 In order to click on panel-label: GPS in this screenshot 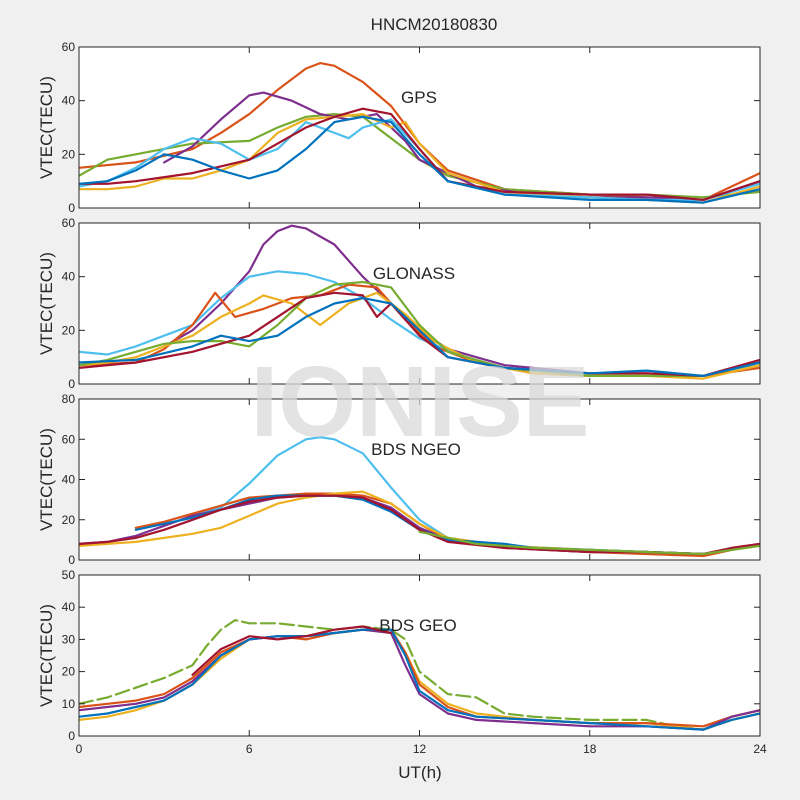, I will do `click(419, 97)`.